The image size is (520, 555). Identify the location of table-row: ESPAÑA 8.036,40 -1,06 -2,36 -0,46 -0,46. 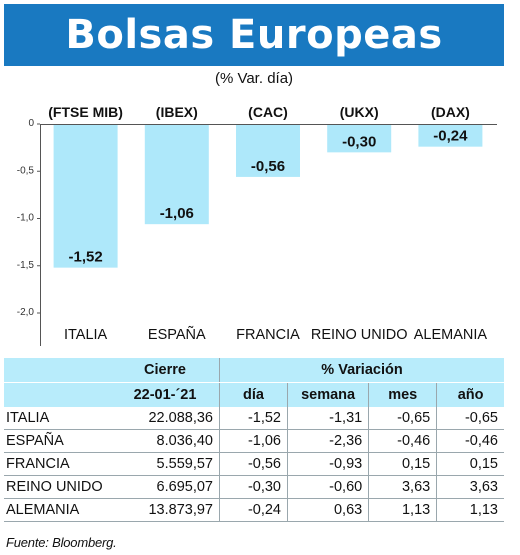
(254, 441).